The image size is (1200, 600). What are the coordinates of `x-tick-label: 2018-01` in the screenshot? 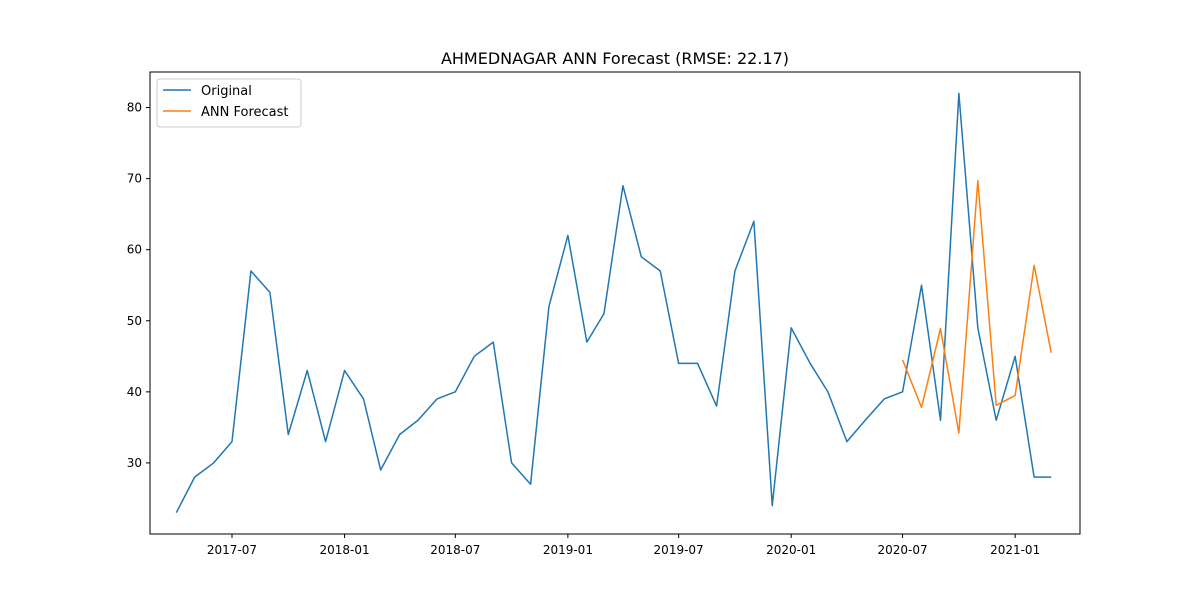 It's located at (344, 550).